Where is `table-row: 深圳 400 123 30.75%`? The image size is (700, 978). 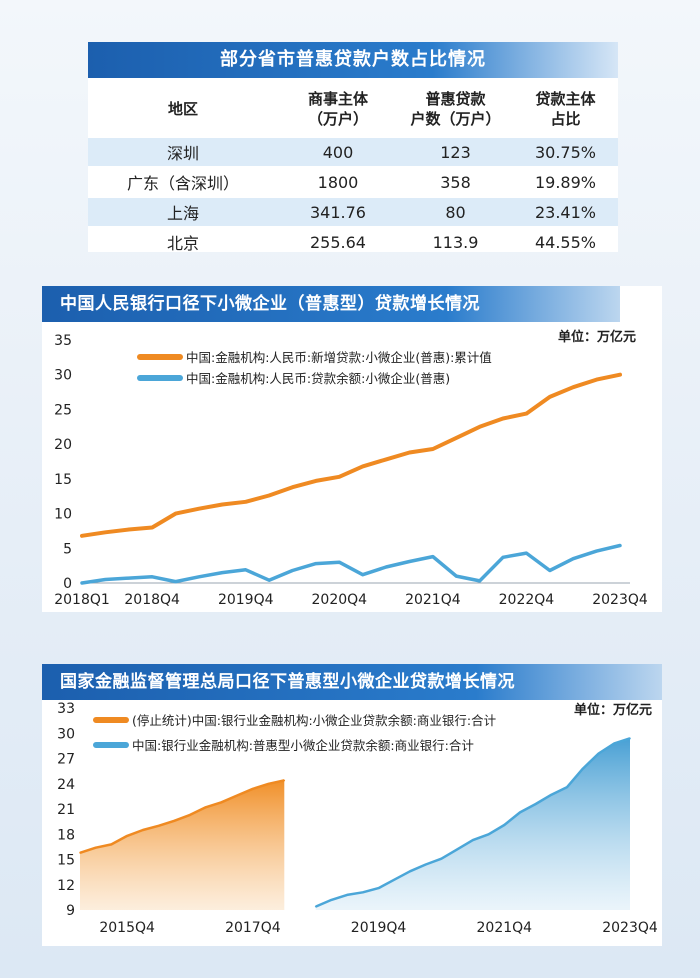 table-row: 深圳 400 123 30.75% is located at coordinates (353, 152).